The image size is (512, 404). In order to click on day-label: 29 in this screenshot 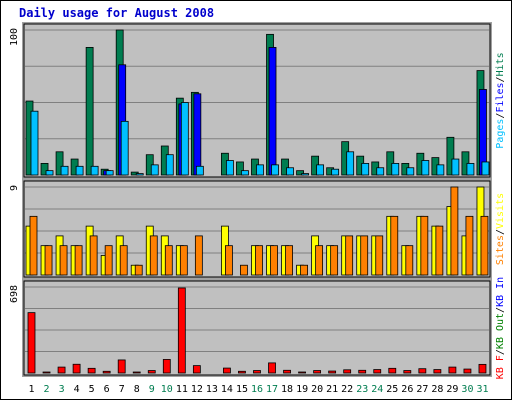, I will do `click(452, 389)`.